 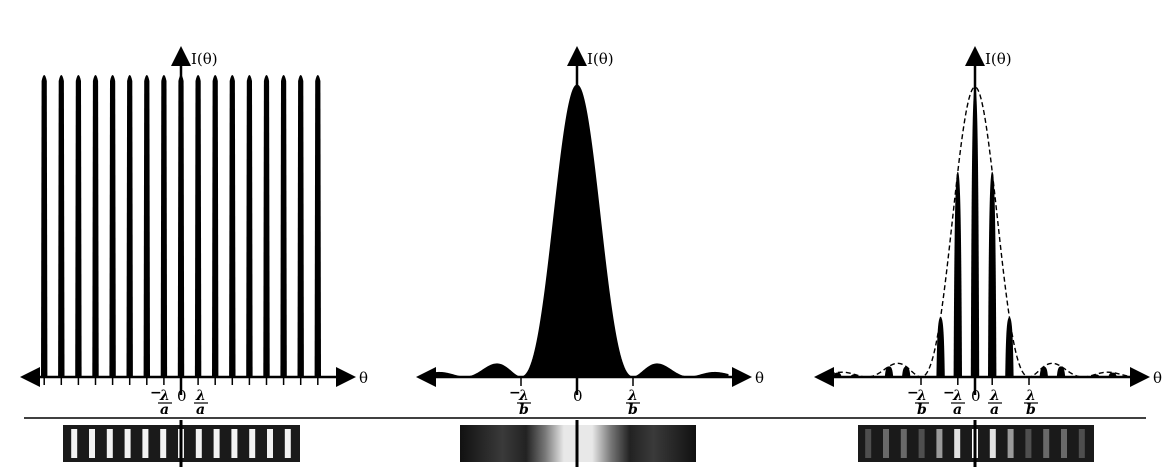 What do you see at coordinates (204, 59) in the screenshot?
I see `grating-y-axis-label: I(θ)` at bounding box center [204, 59].